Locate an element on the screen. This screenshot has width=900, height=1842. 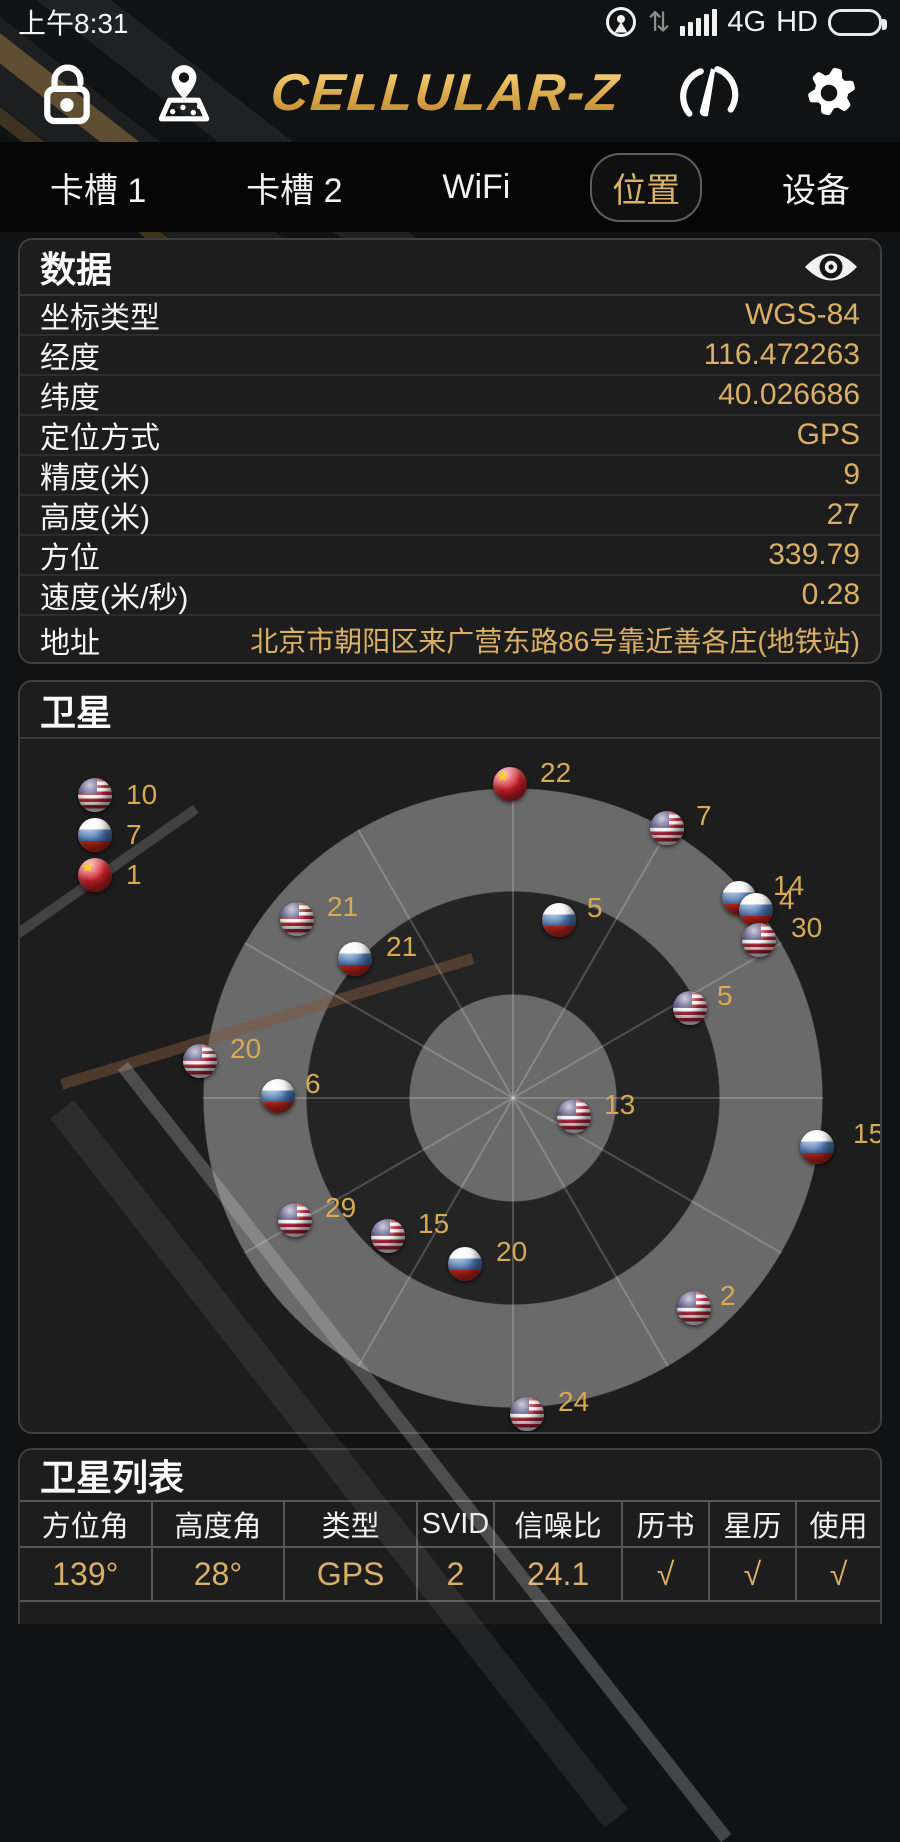
data-panel-header: 数据 is located at coordinates (450, 268).